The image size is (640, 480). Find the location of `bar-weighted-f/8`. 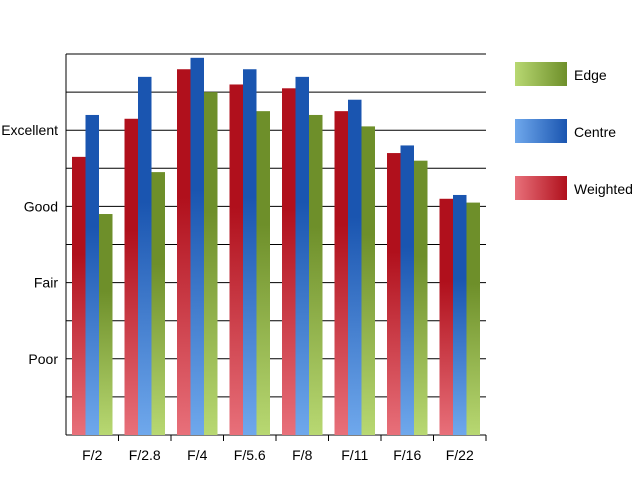

bar-weighted-f/8 is located at coordinates (289, 261).